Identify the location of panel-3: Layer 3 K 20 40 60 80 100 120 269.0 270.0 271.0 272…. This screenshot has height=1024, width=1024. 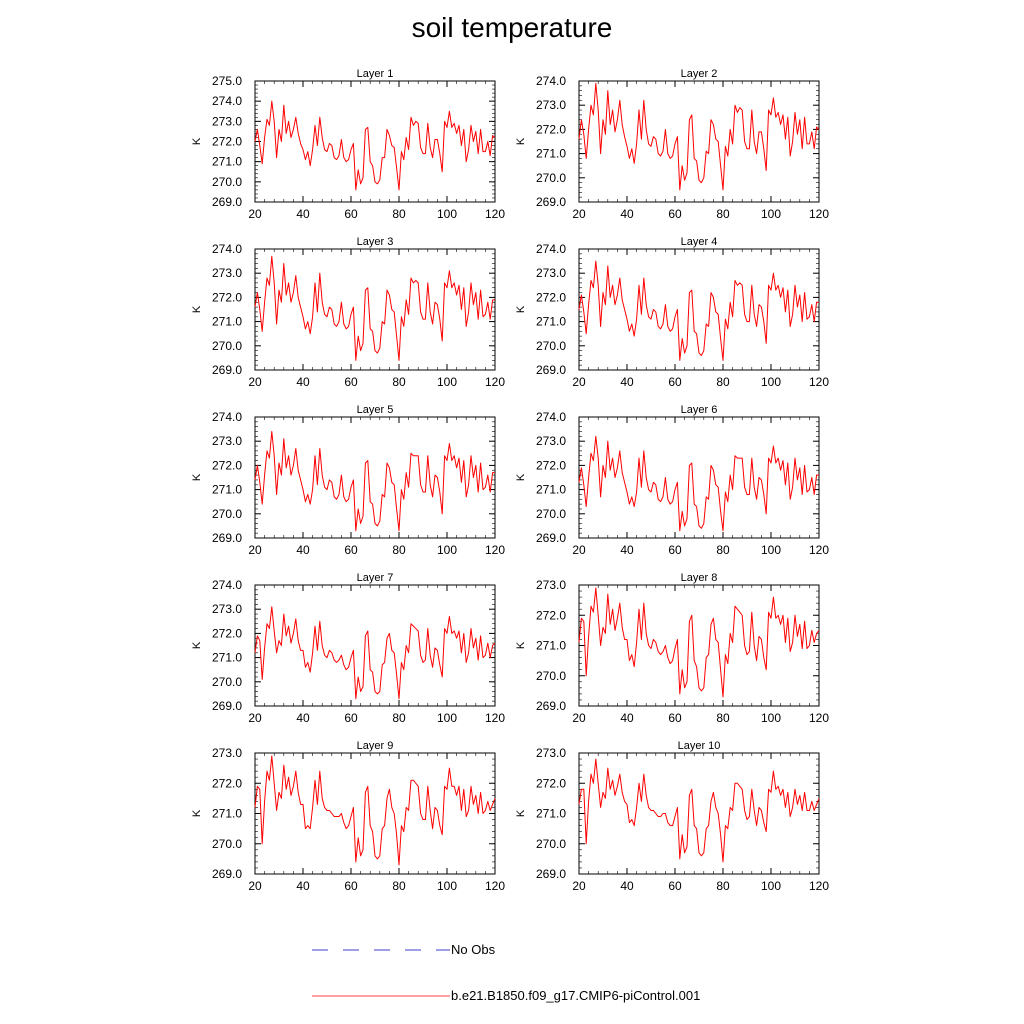
(348, 312).